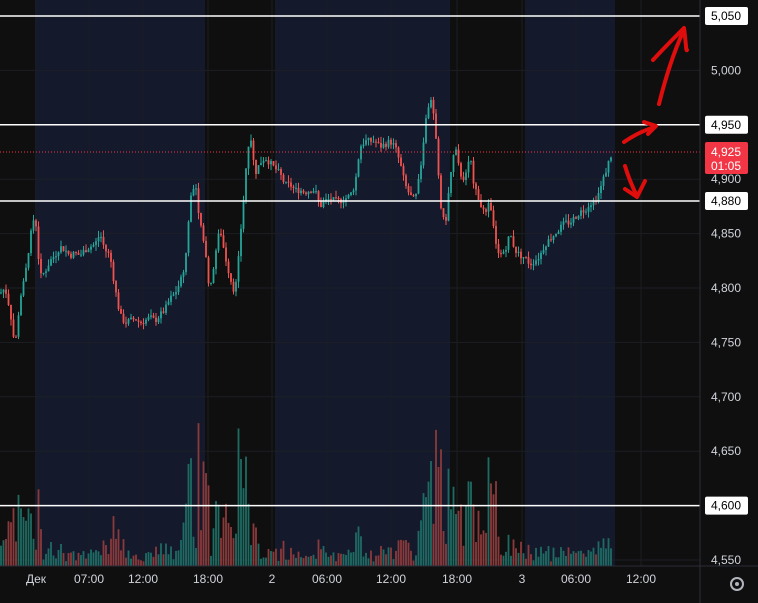 The width and height of the screenshot is (758, 603). I want to click on x-tick-label-3: 18:00, so click(208, 579).